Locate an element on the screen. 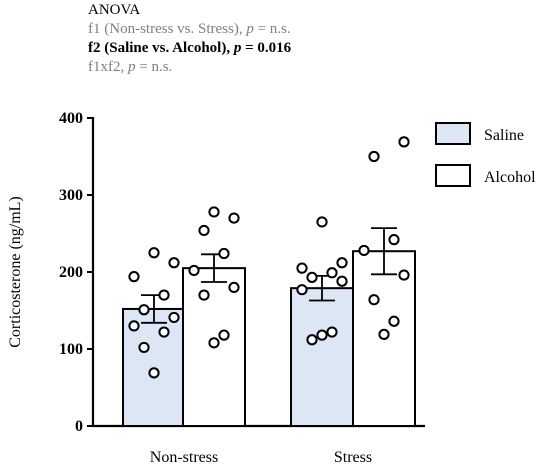 The image size is (550, 469). y-tick-label: 0 is located at coordinates (79, 426).